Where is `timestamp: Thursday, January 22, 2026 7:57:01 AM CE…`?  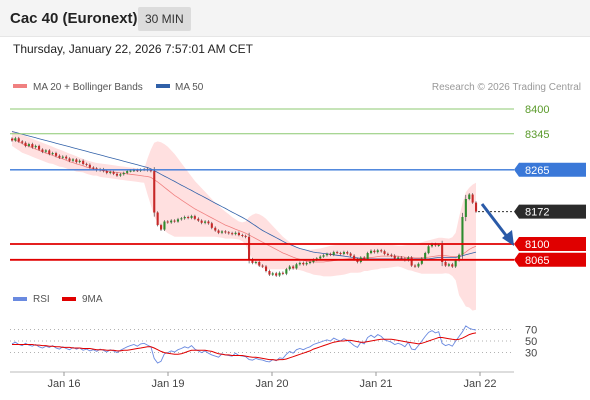 timestamp: Thursday, January 22, 2026 7:57:01 AM CE… is located at coordinates (133, 49).